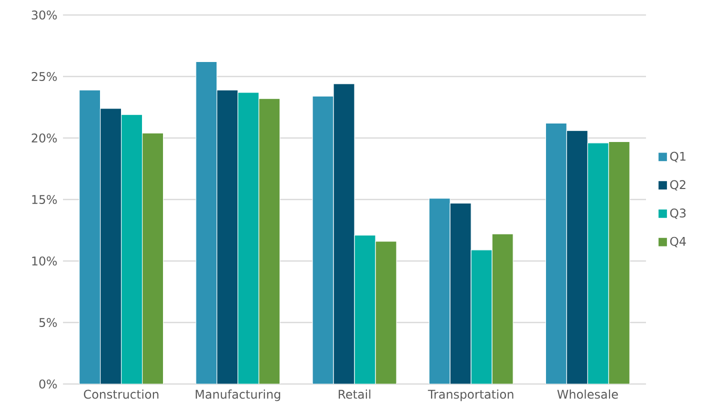 Image resolution: width=720 pixels, height=419 pixels. Describe the element at coordinates (44, 15) in the screenshot. I see `y-tick-label: 30%` at that location.